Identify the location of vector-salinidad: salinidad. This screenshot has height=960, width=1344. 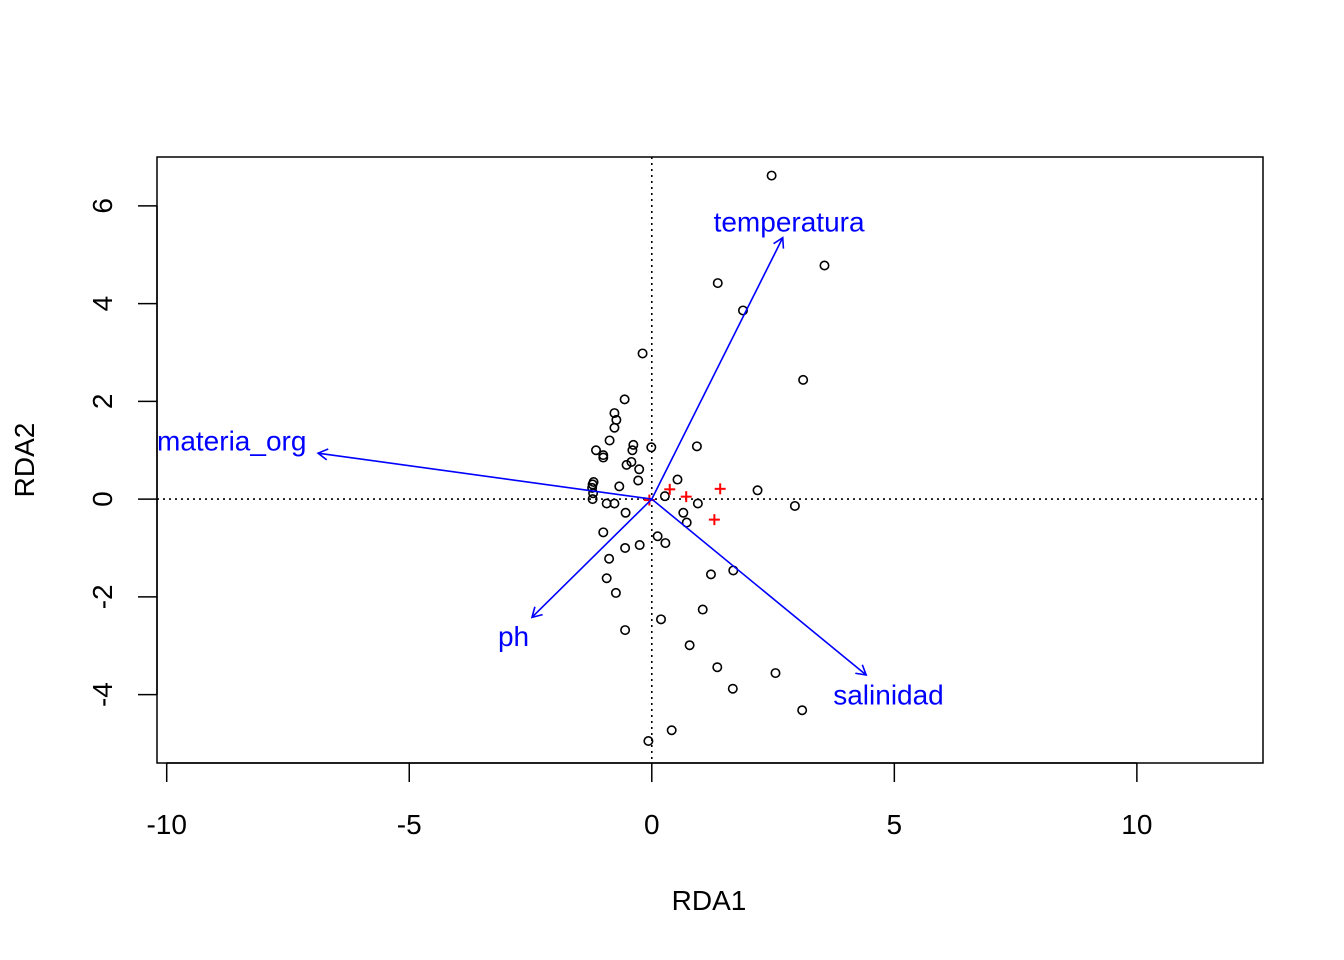
(797, 604).